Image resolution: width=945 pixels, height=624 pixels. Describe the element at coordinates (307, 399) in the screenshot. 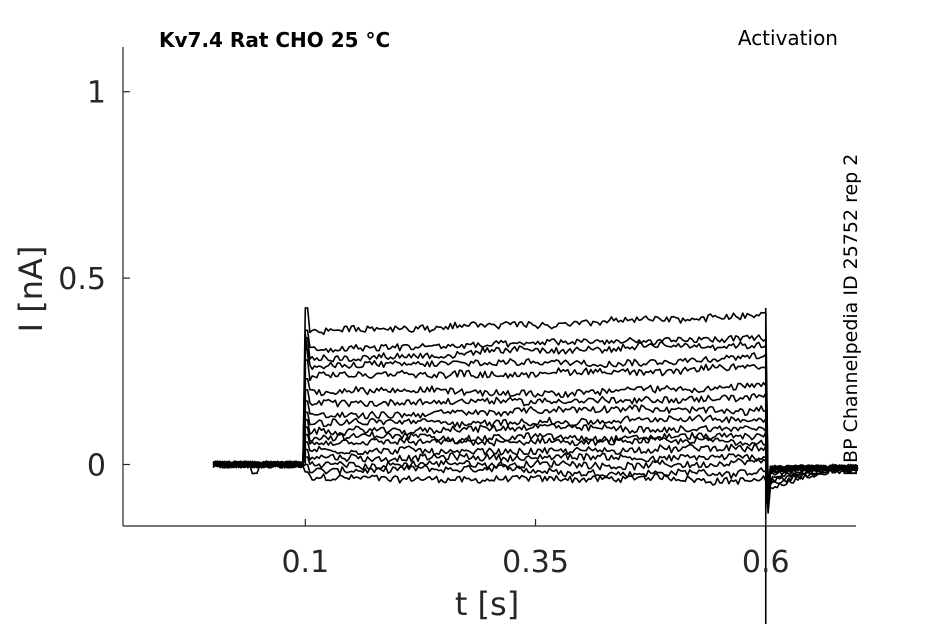

I see `onset-transient` at that location.